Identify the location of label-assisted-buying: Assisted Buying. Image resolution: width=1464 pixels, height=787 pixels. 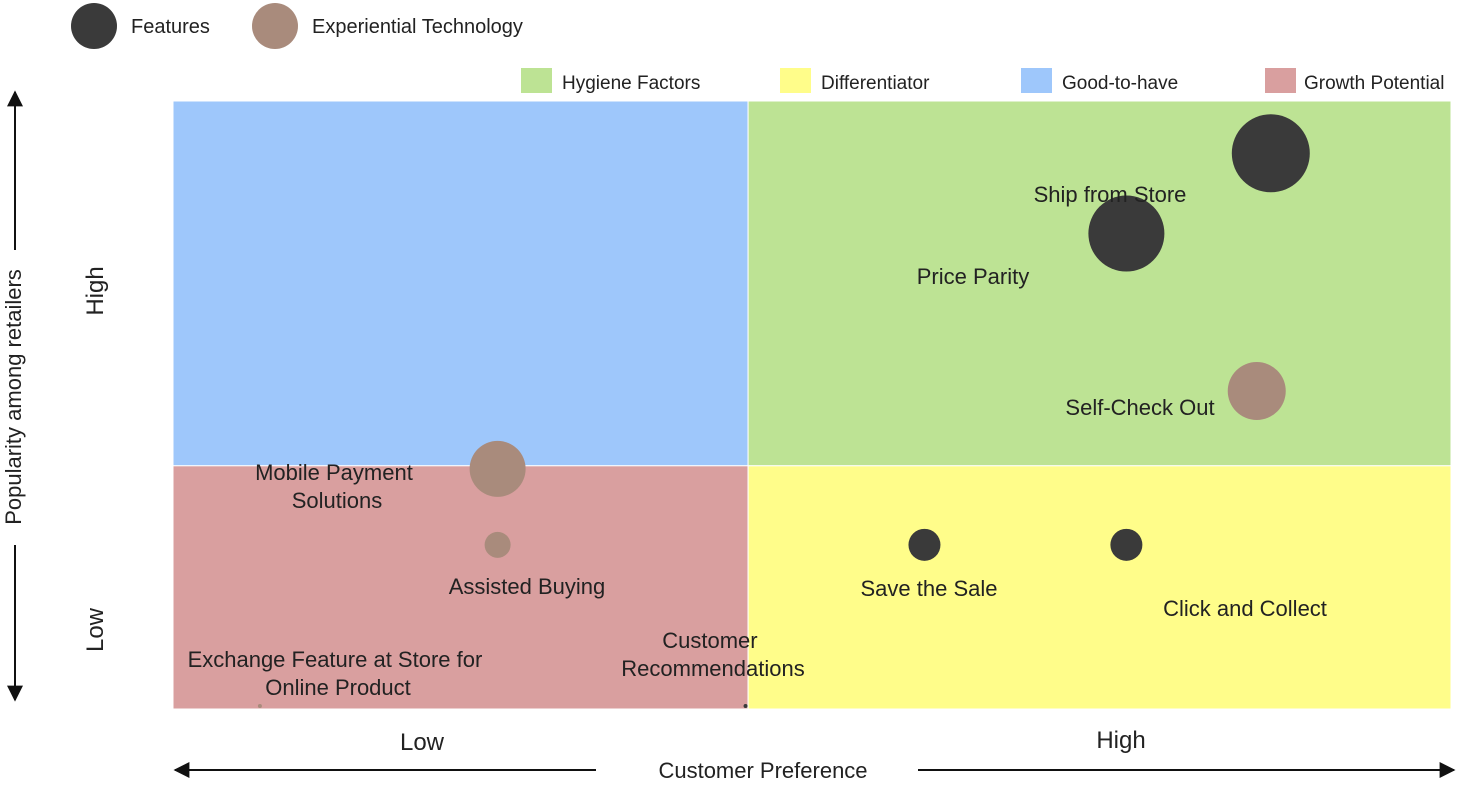
(527, 586).